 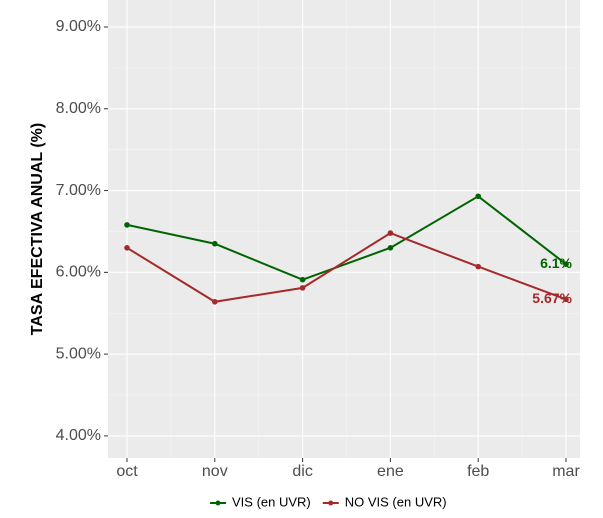 I want to click on data-label: 6.1%, so click(x=556, y=263).